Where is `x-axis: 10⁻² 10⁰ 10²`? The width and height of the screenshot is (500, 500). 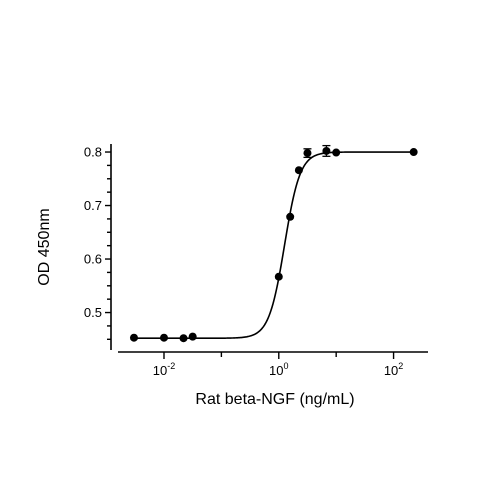 x-axis: 10⁻² 10⁰ 10² is located at coordinates (273, 364).